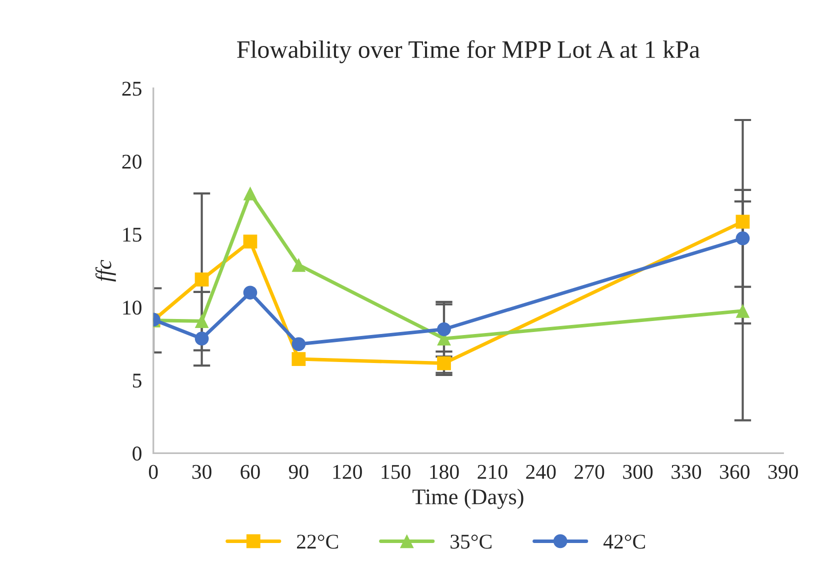 The image size is (820, 570). What do you see at coordinates (468, 498) in the screenshot?
I see `x-axis-title: Time (Days)` at bounding box center [468, 498].